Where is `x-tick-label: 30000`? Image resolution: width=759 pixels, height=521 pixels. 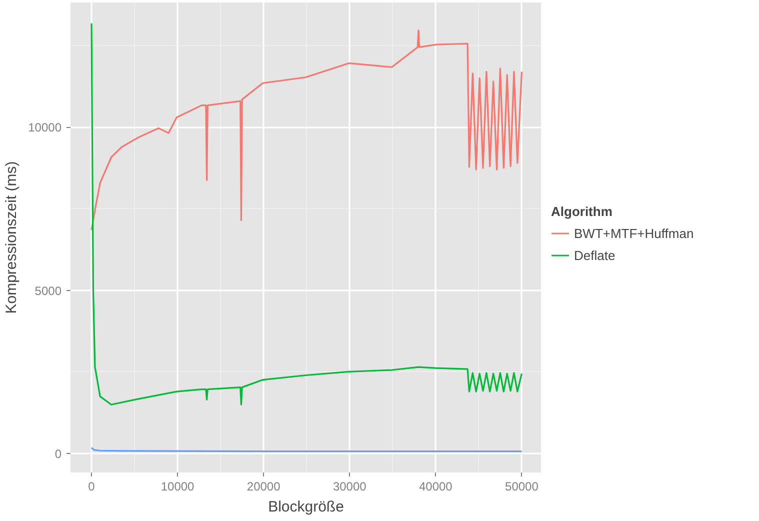
x-tick-label: 30000 is located at coordinates (349, 487).